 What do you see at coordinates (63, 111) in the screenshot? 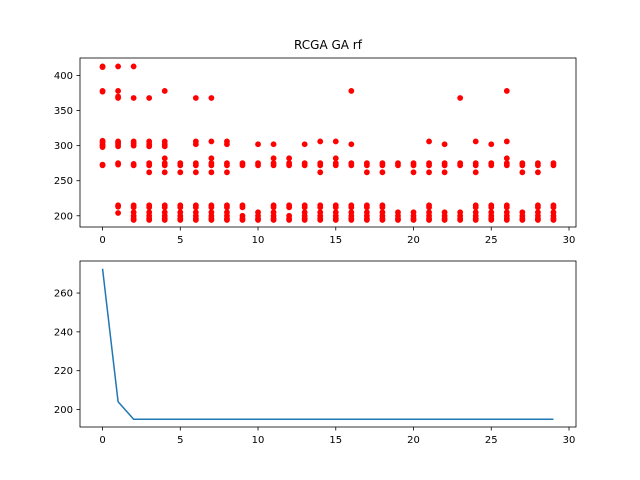
I see `y-tick-label: 350` at bounding box center [63, 111].